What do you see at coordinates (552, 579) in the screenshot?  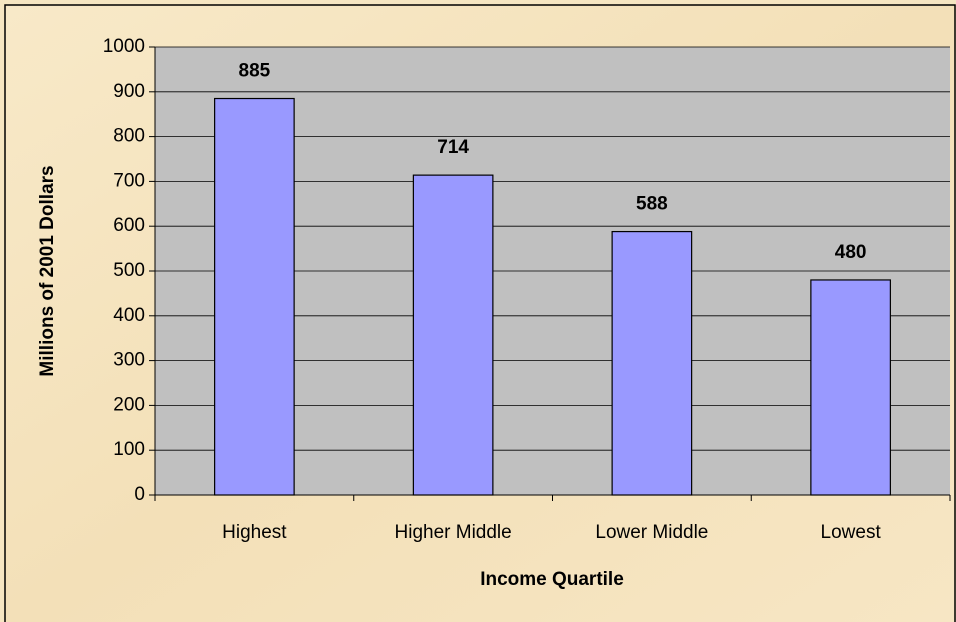 I see `x-axis-label: Income Quartile` at bounding box center [552, 579].